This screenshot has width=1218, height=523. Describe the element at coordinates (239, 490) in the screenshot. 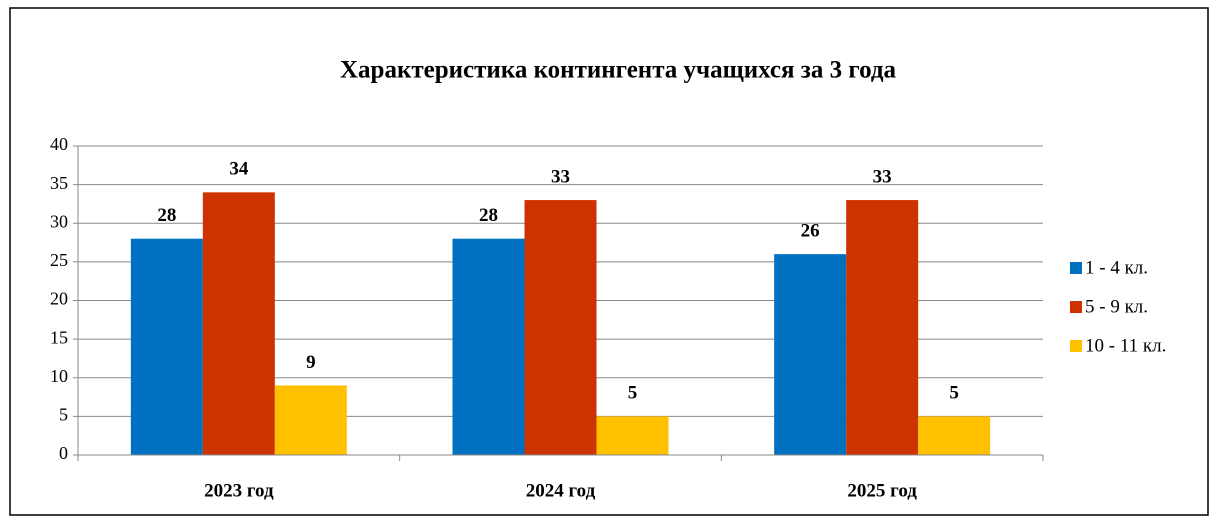

I see `x-tick-label: 2023 год` at that location.